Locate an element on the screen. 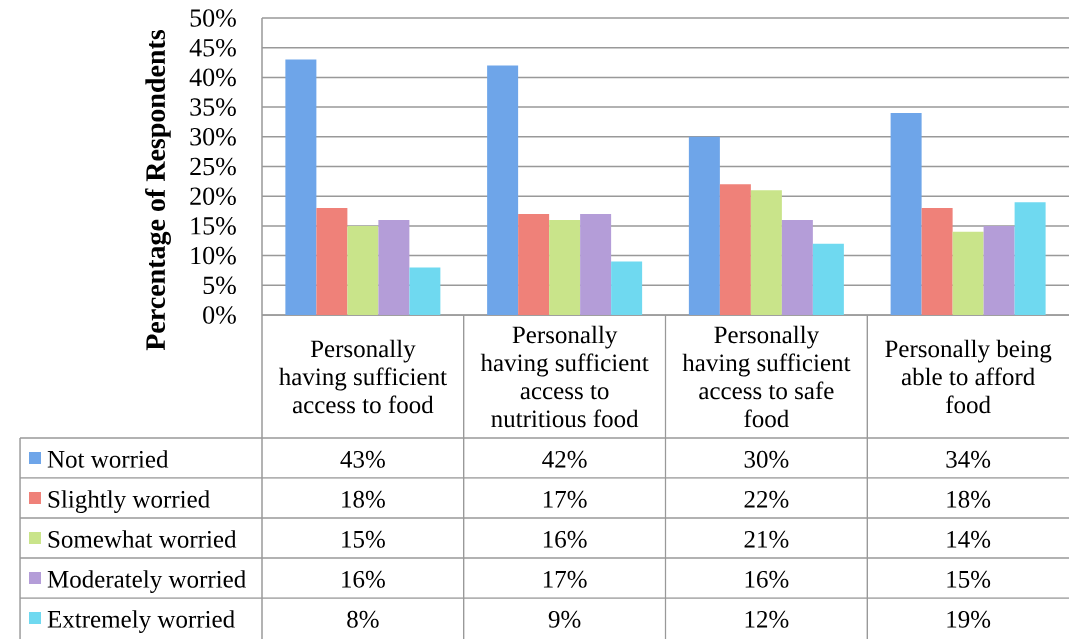 The width and height of the screenshot is (1069, 639). x-tick-label: Personally having sufficient access to food is located at coordinates (363, 376).